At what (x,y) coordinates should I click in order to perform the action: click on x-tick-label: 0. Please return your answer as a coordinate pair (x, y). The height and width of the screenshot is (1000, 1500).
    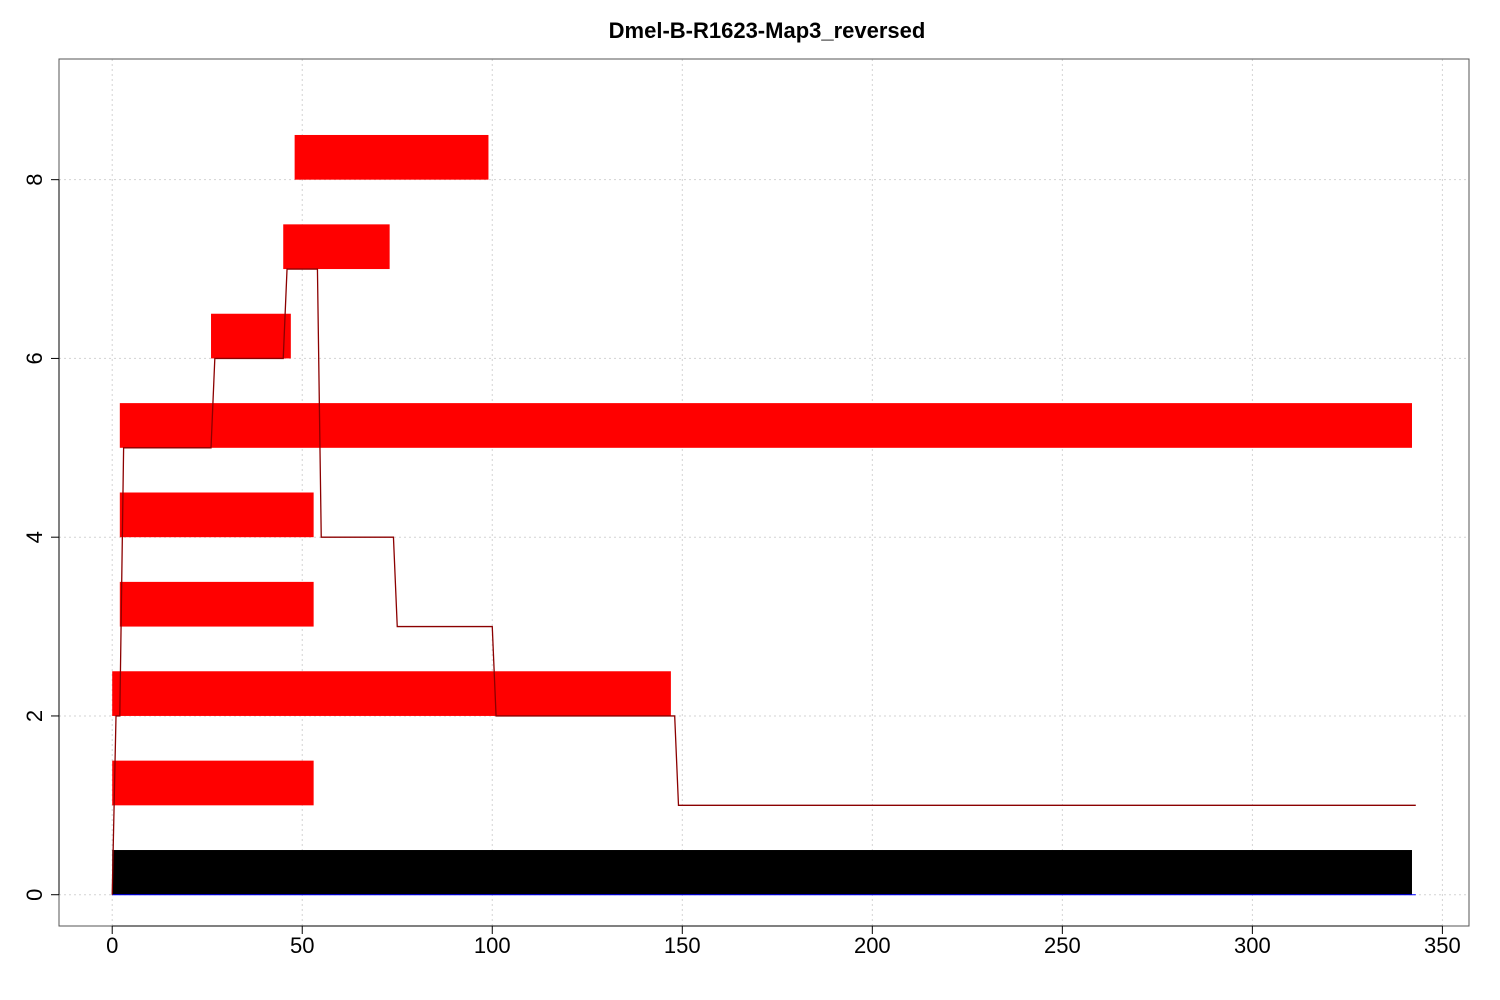
    Looking at the image, I should click on (112, 945).